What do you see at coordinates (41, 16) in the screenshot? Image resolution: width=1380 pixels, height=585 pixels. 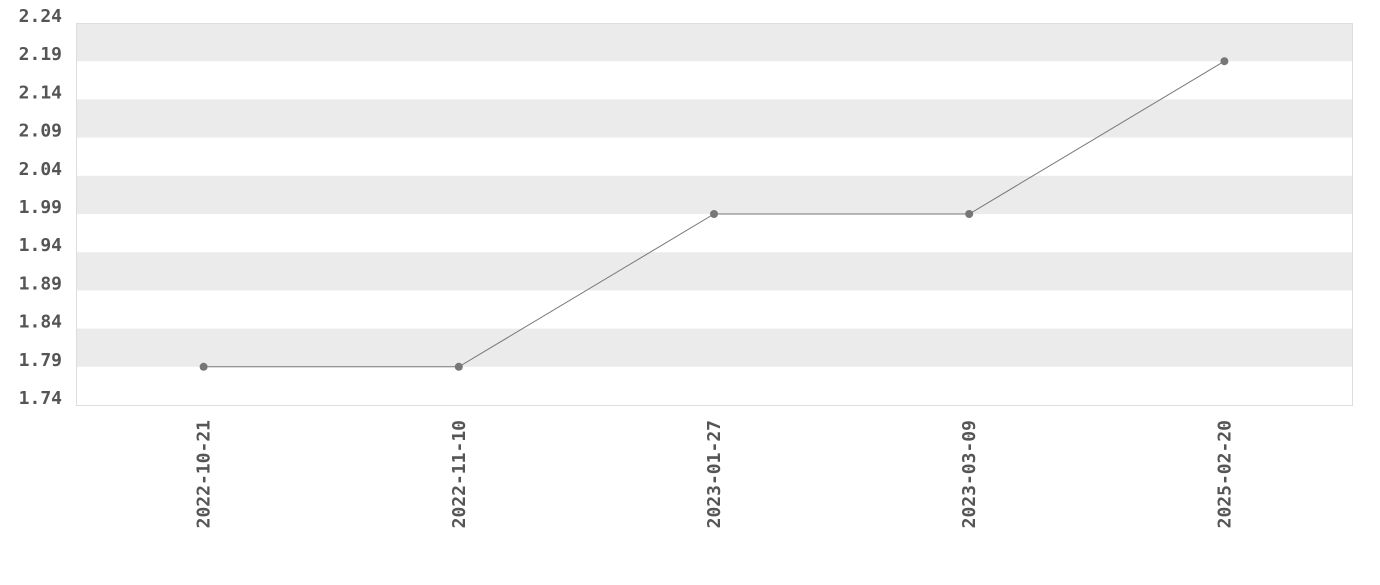 I see `y-tick-label: 2.24` at bounding box center [41, 16].